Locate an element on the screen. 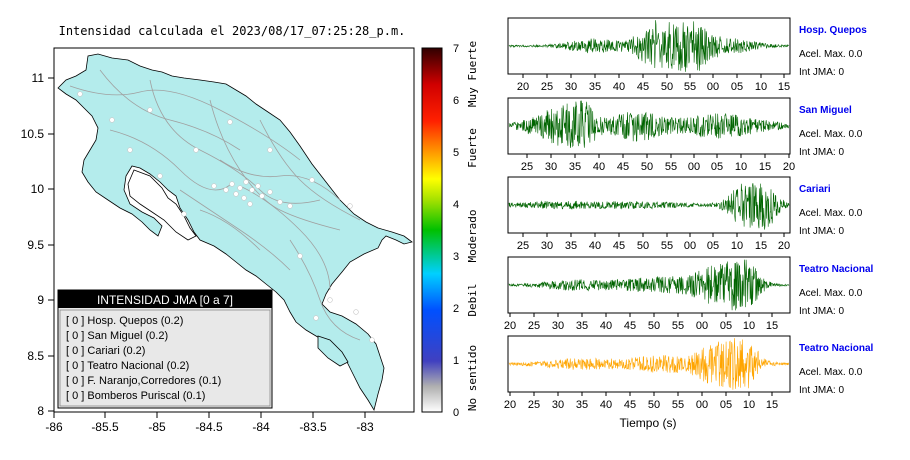 This screenshot has width=910, height=460. colorbar-tick: 6 is located at coordinates (456, 101).